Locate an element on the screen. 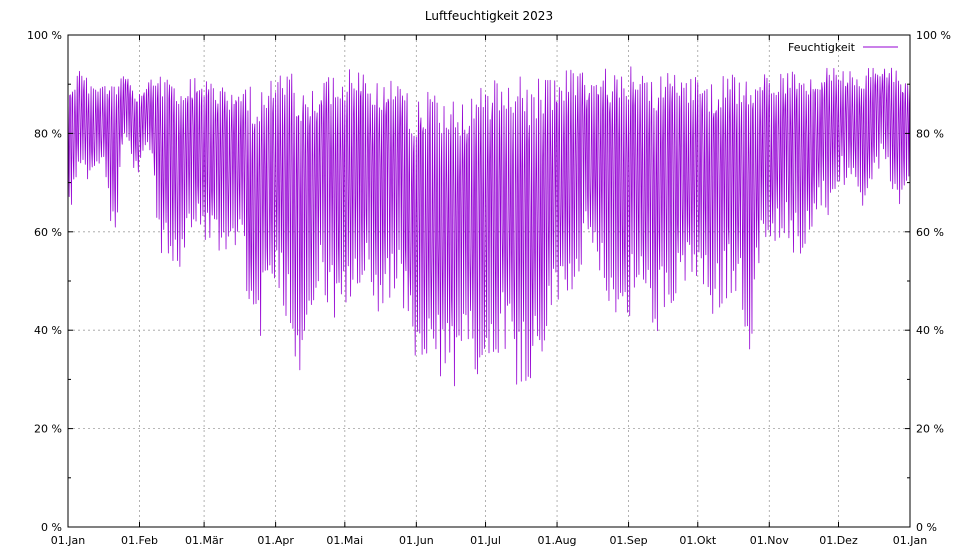 Image resolution: width=980 pixels, height=550 pixels. y-tick-label: 60 % is located at coordinates (48, 232).